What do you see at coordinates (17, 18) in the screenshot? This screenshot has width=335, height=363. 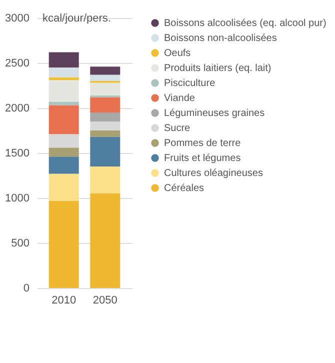 I see `y-tick-label: 3000` at bounding box center [17, 18].